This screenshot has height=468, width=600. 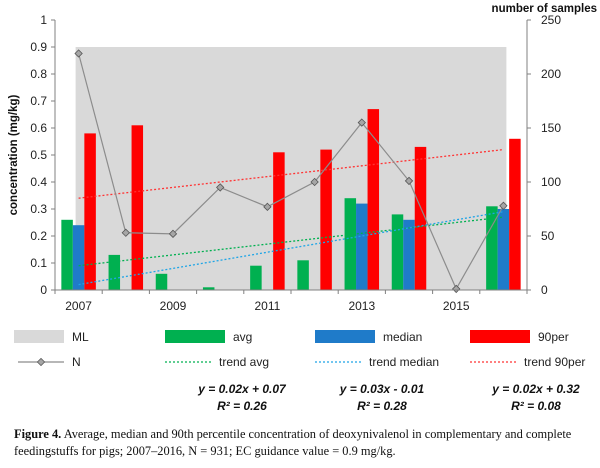 I want to click on legend-label-trend-90per: trend 90per, so click(x=554, y=362).